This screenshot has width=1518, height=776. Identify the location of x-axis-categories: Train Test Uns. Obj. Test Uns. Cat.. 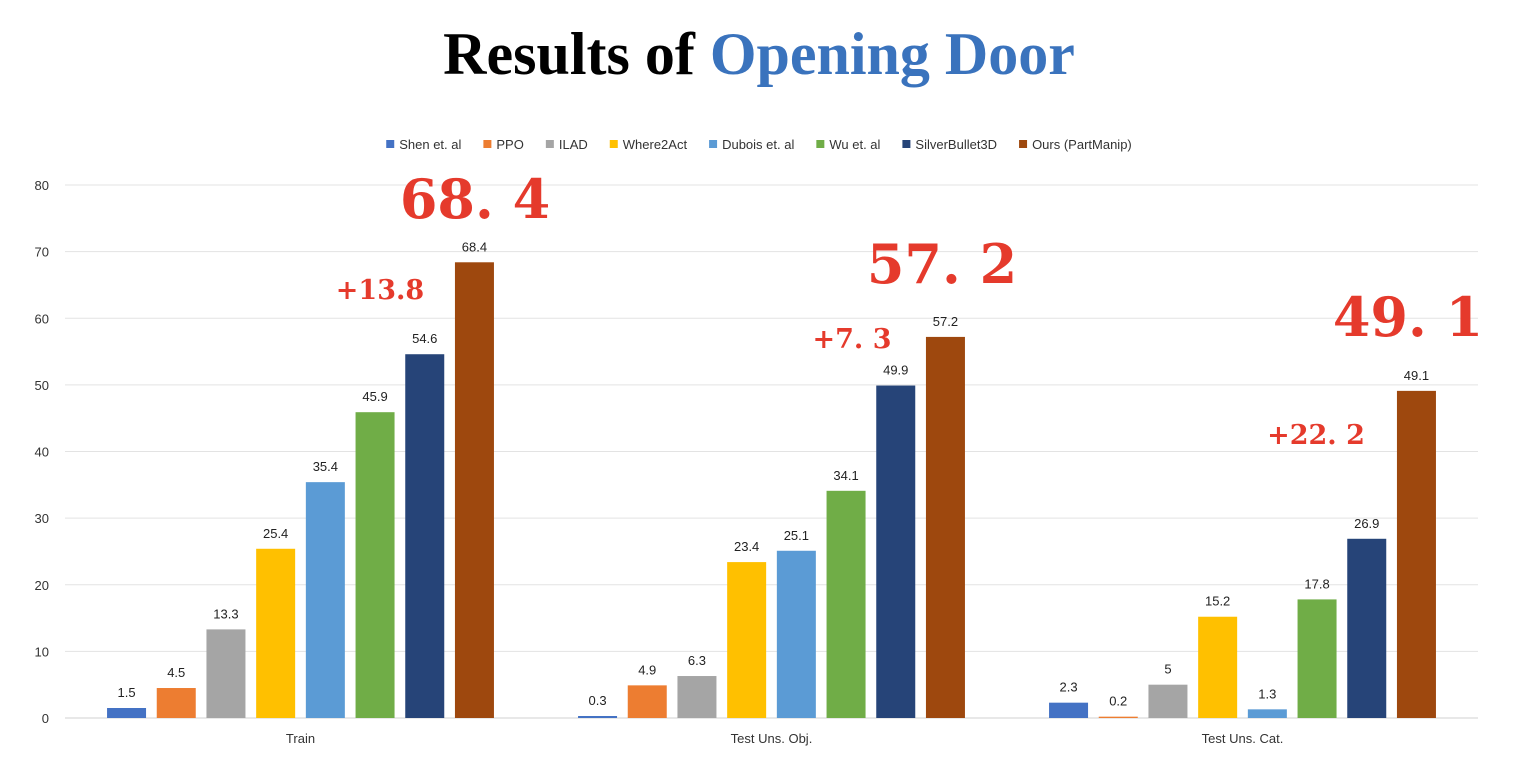
(784, 738).